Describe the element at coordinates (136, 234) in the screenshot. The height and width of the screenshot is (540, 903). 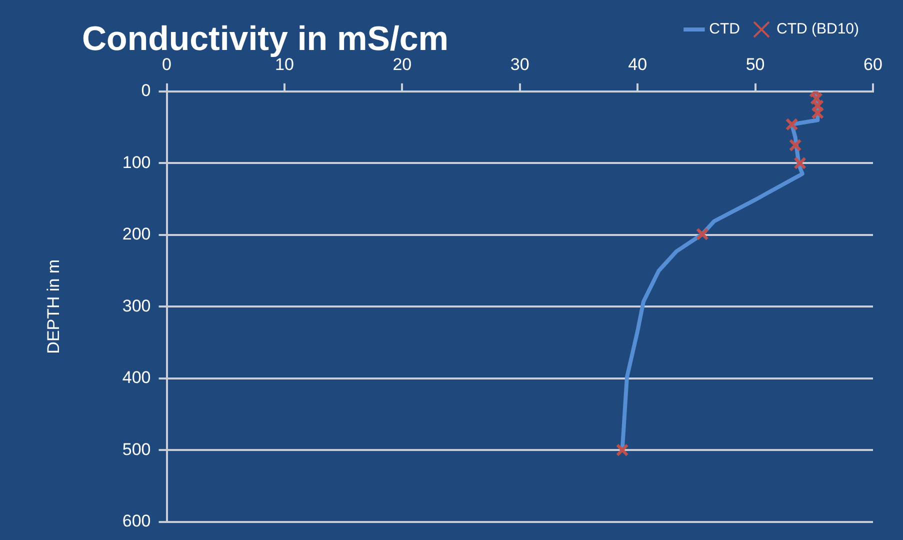
I see `y-tick-label: 200` at that location.